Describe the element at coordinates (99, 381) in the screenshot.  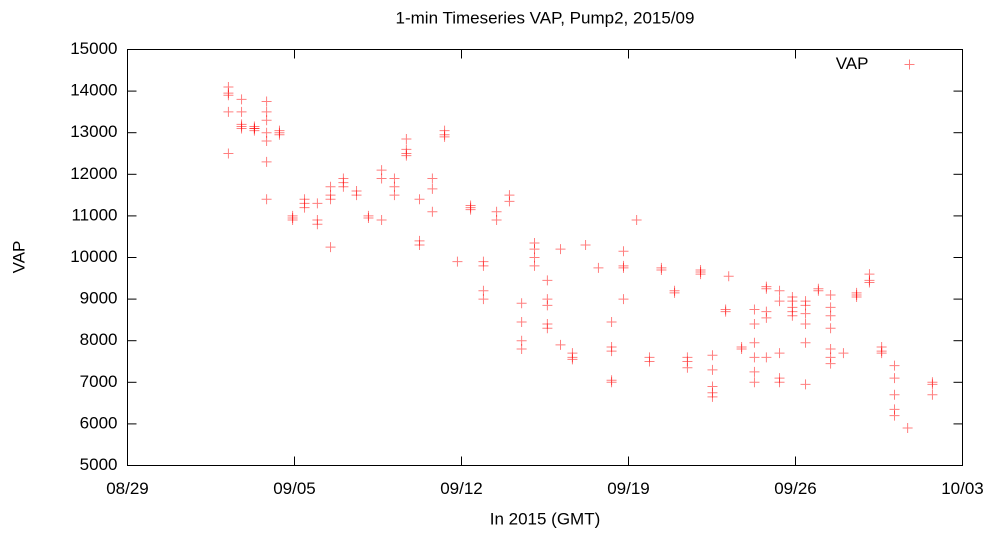
I see `y-tick-label: 7000` at that location.